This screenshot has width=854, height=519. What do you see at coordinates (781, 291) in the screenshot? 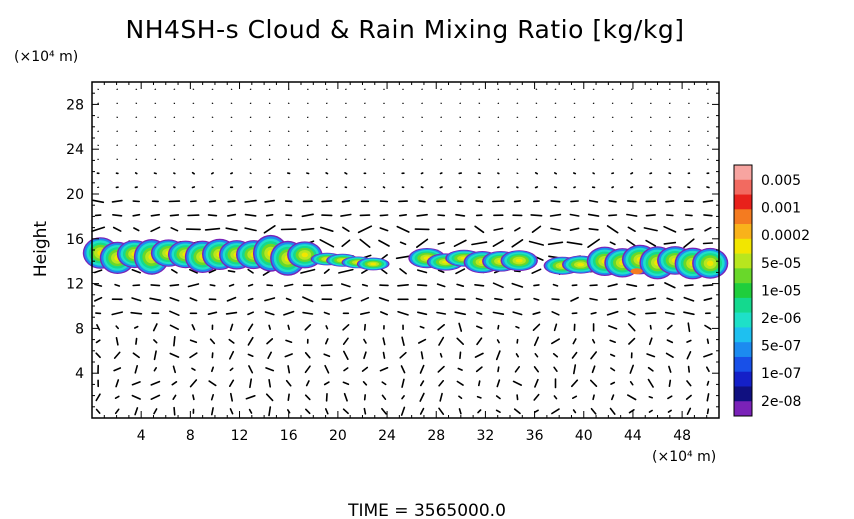
I see `colorbar-label: 1e-05` at bounding box center [781, 291].